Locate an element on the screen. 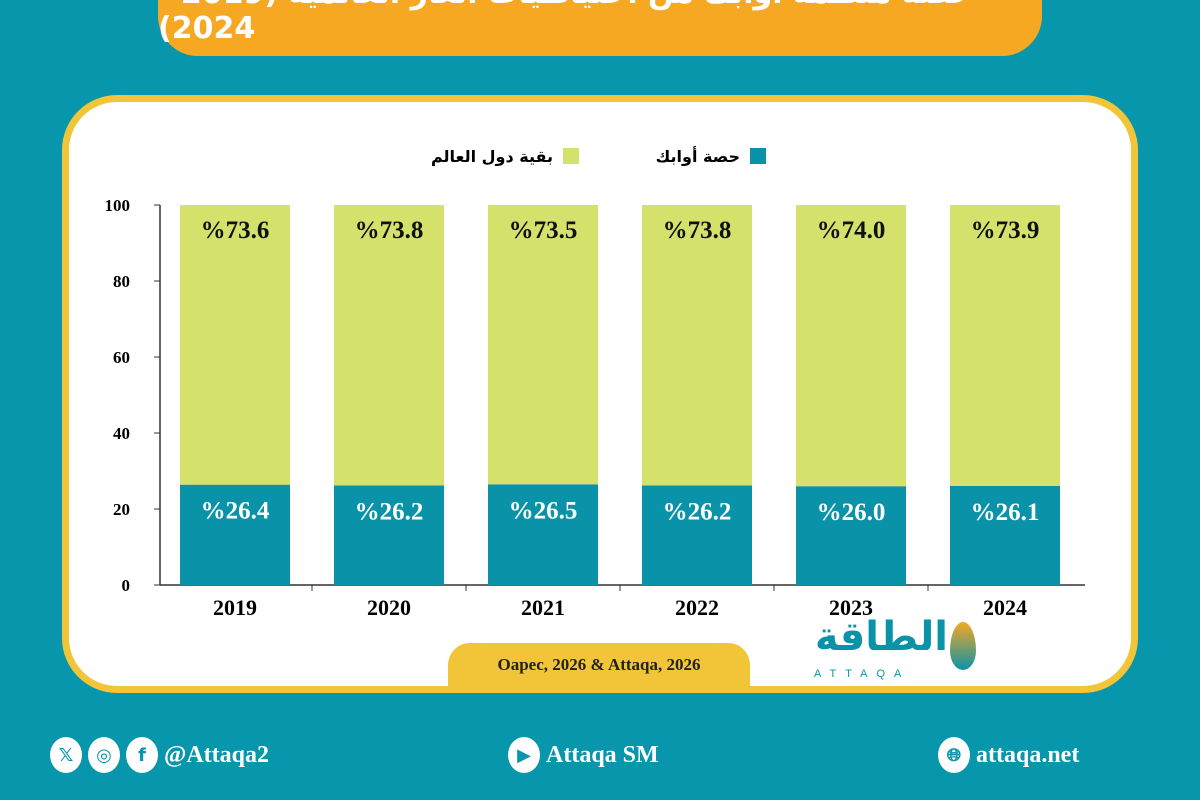 The width and height of the screenshot is (1200, 800). logo-english: ATTAQA is located at coordinates (862, 674).